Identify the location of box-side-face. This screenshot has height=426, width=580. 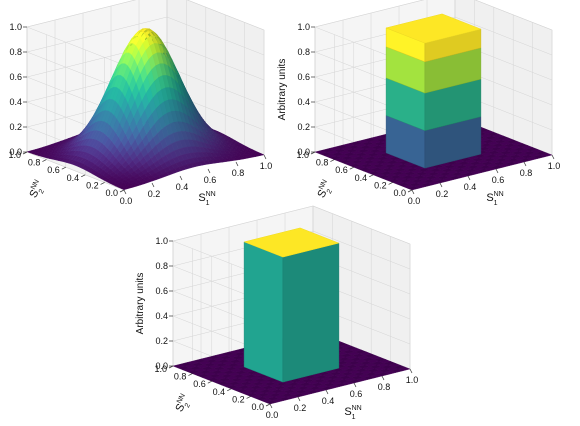
(263, 312).